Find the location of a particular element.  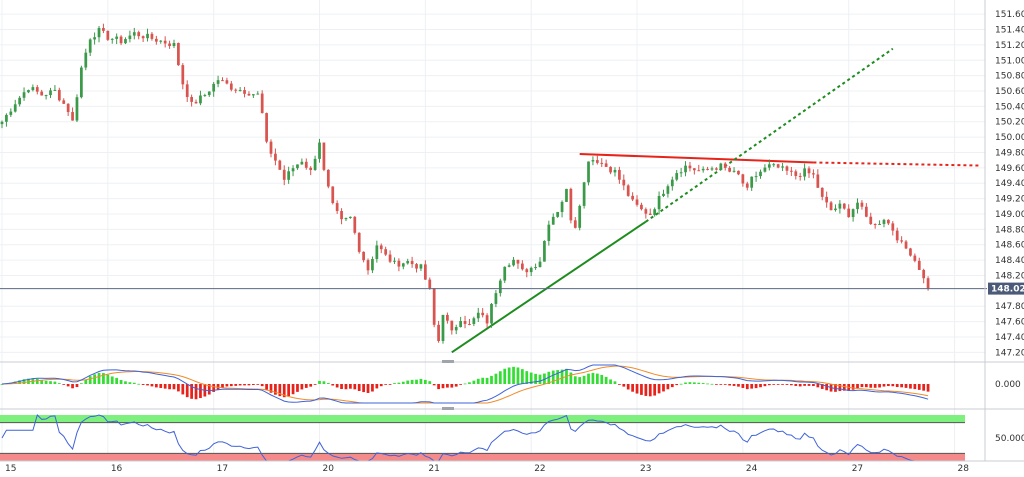

price-tick-label: 151.000 is located at coordinates (1009, 61).